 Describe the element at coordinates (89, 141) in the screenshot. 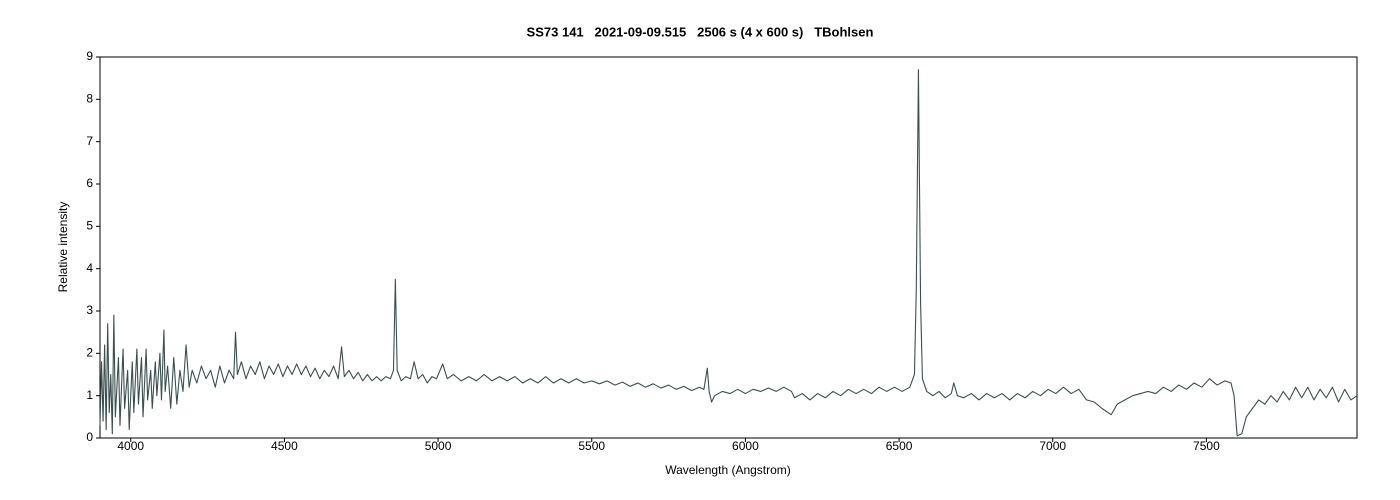

I see `y-tick-label: 7` at that location.